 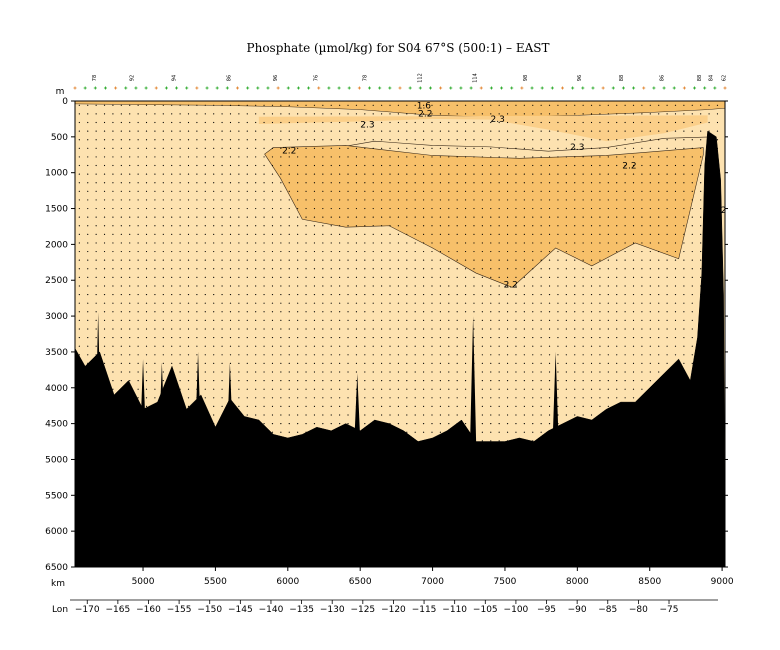 I want to click on contour-value-label: 2.2, so click(x=511, y=286).